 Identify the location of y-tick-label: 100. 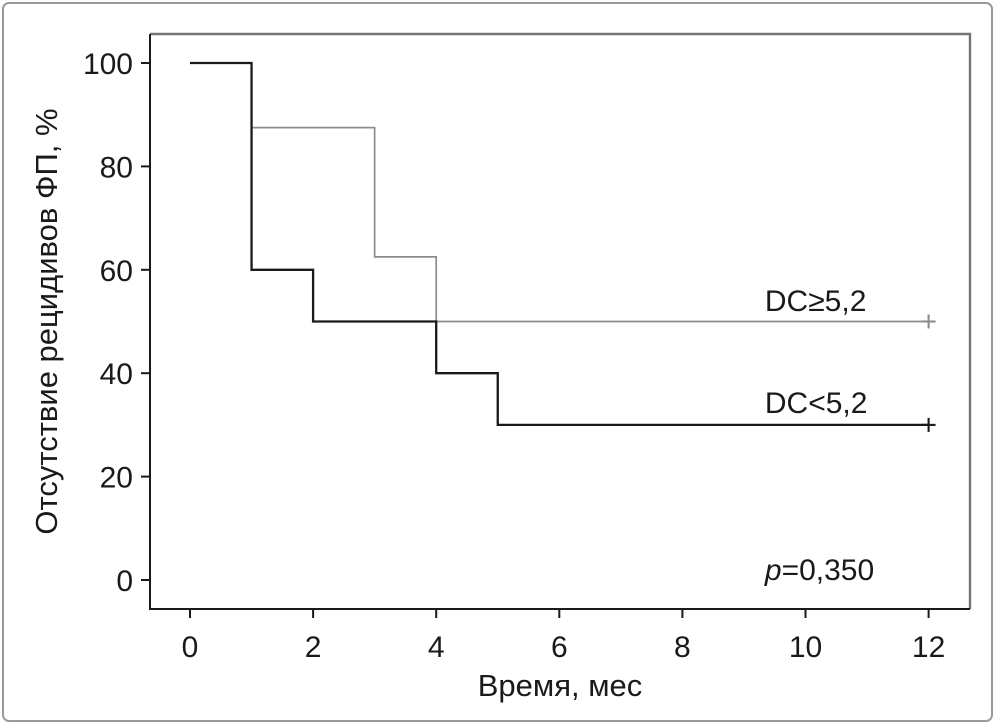
(108, 64).